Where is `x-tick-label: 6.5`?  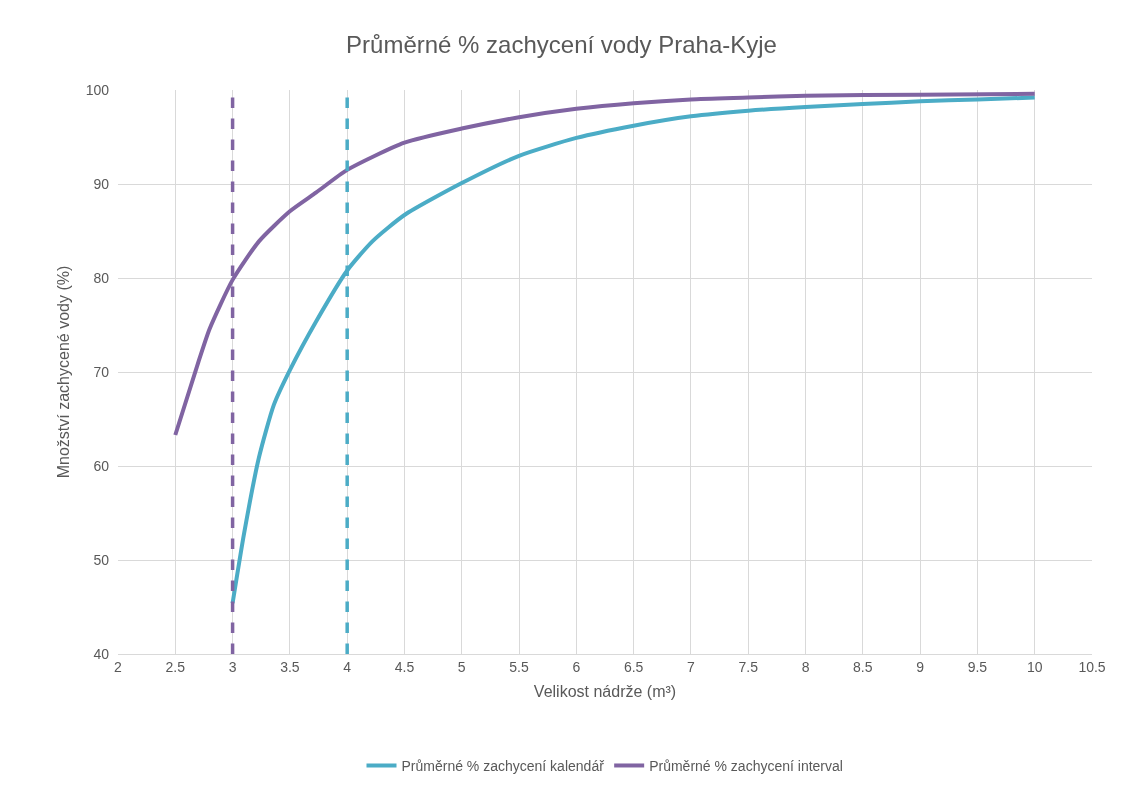
x-tick-label: 6.5 is located at coordinates (633, 666).